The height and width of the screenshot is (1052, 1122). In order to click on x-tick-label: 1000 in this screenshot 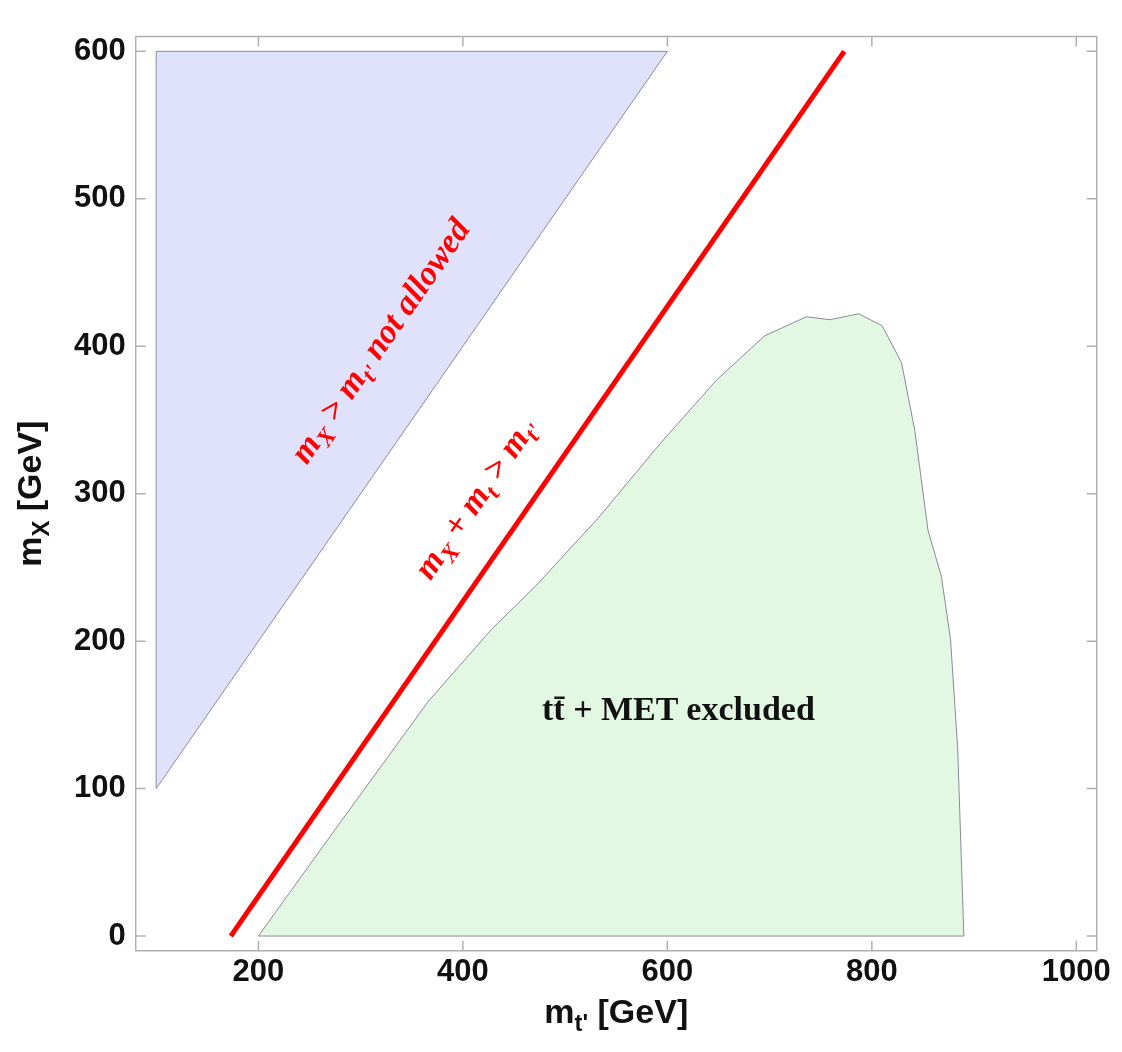, I will do `click(1076, 970)`.